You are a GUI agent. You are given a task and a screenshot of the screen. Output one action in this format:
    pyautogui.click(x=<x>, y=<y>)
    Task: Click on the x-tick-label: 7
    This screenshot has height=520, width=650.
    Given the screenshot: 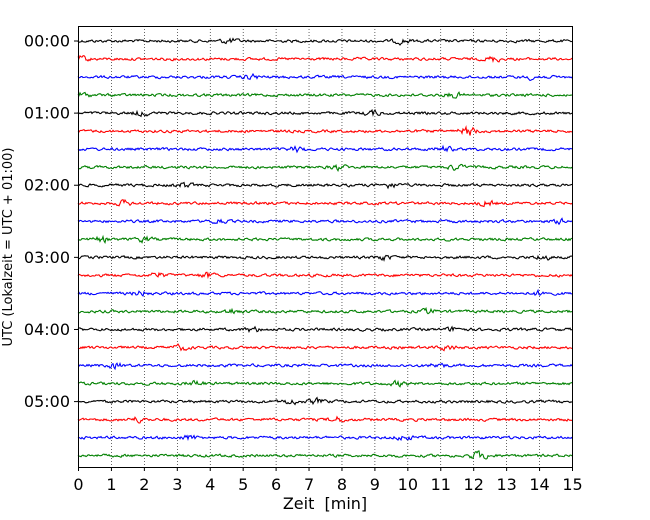 What is the action you would take?
    pyautogui.click(x=309, y=484)
    